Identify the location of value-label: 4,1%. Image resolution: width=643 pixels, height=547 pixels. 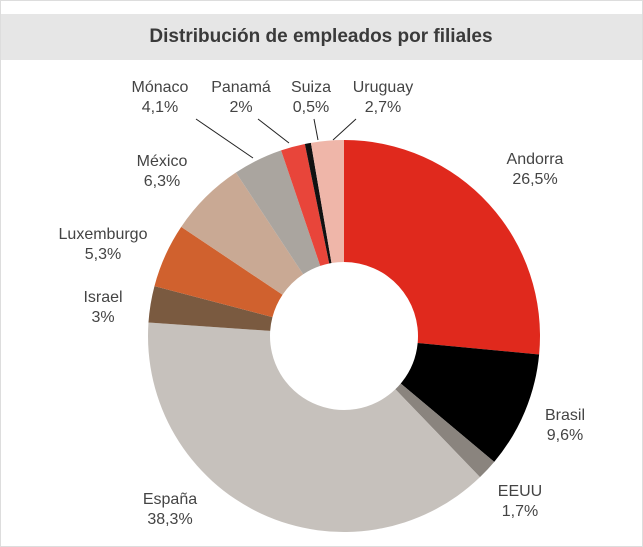
(160, 107).